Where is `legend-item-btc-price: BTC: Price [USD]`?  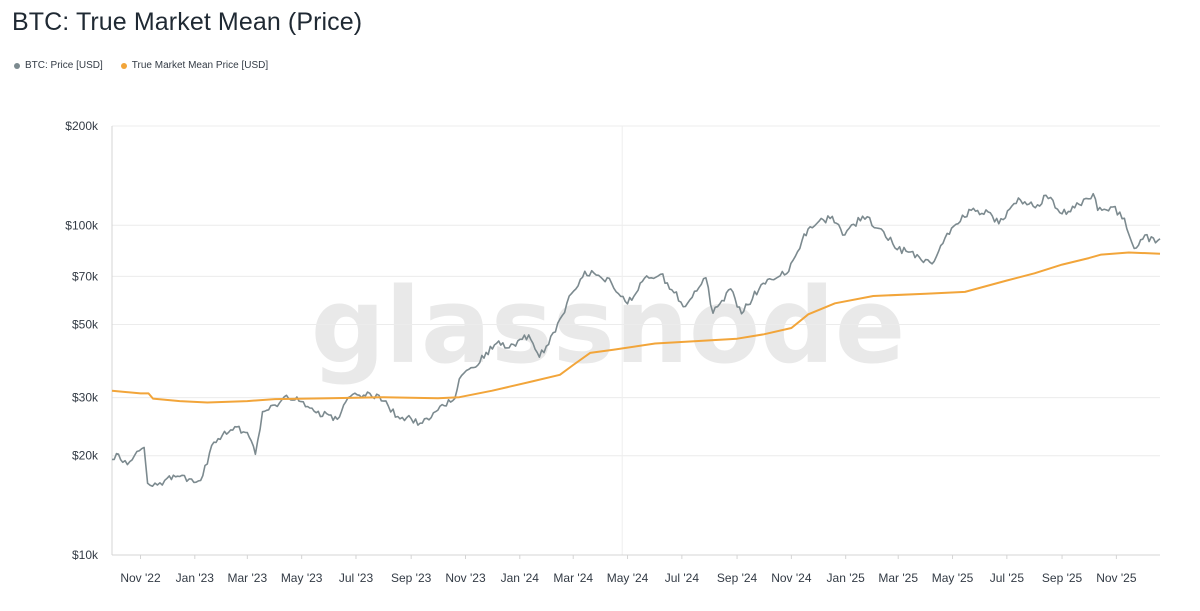
legend-item-btc-price: BTC: Price [USD] is located at coordinates (58, 65).